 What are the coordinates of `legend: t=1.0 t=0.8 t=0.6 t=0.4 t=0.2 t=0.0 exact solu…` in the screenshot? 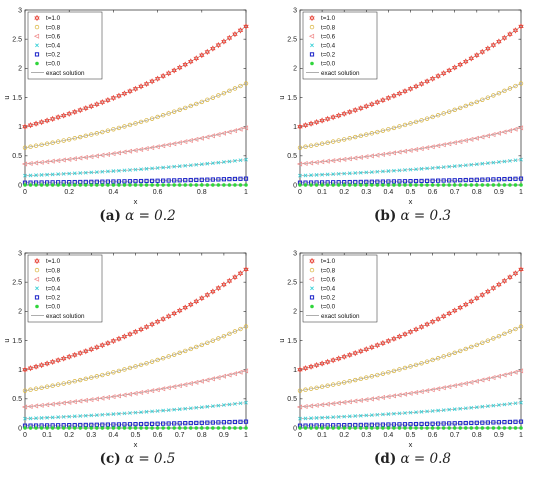 It's located at (65, 288).